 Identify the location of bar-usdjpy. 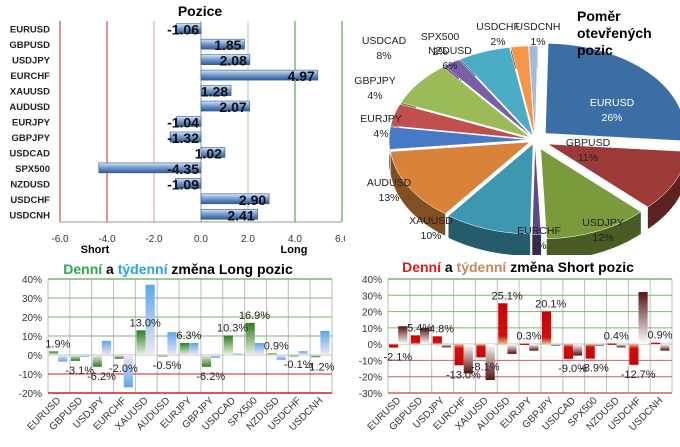
(225, 59).